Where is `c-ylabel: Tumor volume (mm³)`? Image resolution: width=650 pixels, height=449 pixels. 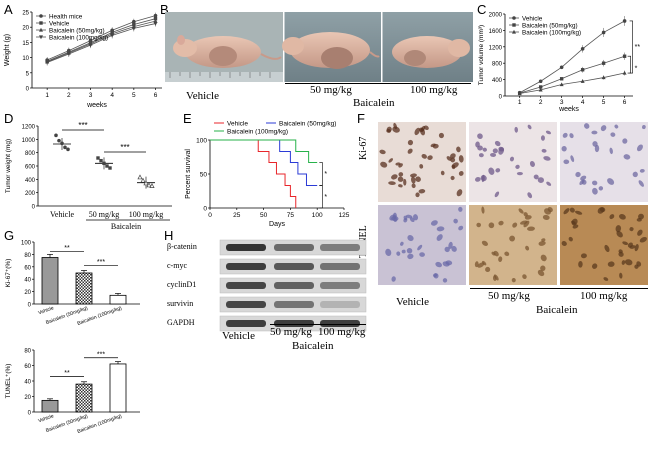
c-ylabel: Tumor volume (mm³) is located at coordinates (481, 55).